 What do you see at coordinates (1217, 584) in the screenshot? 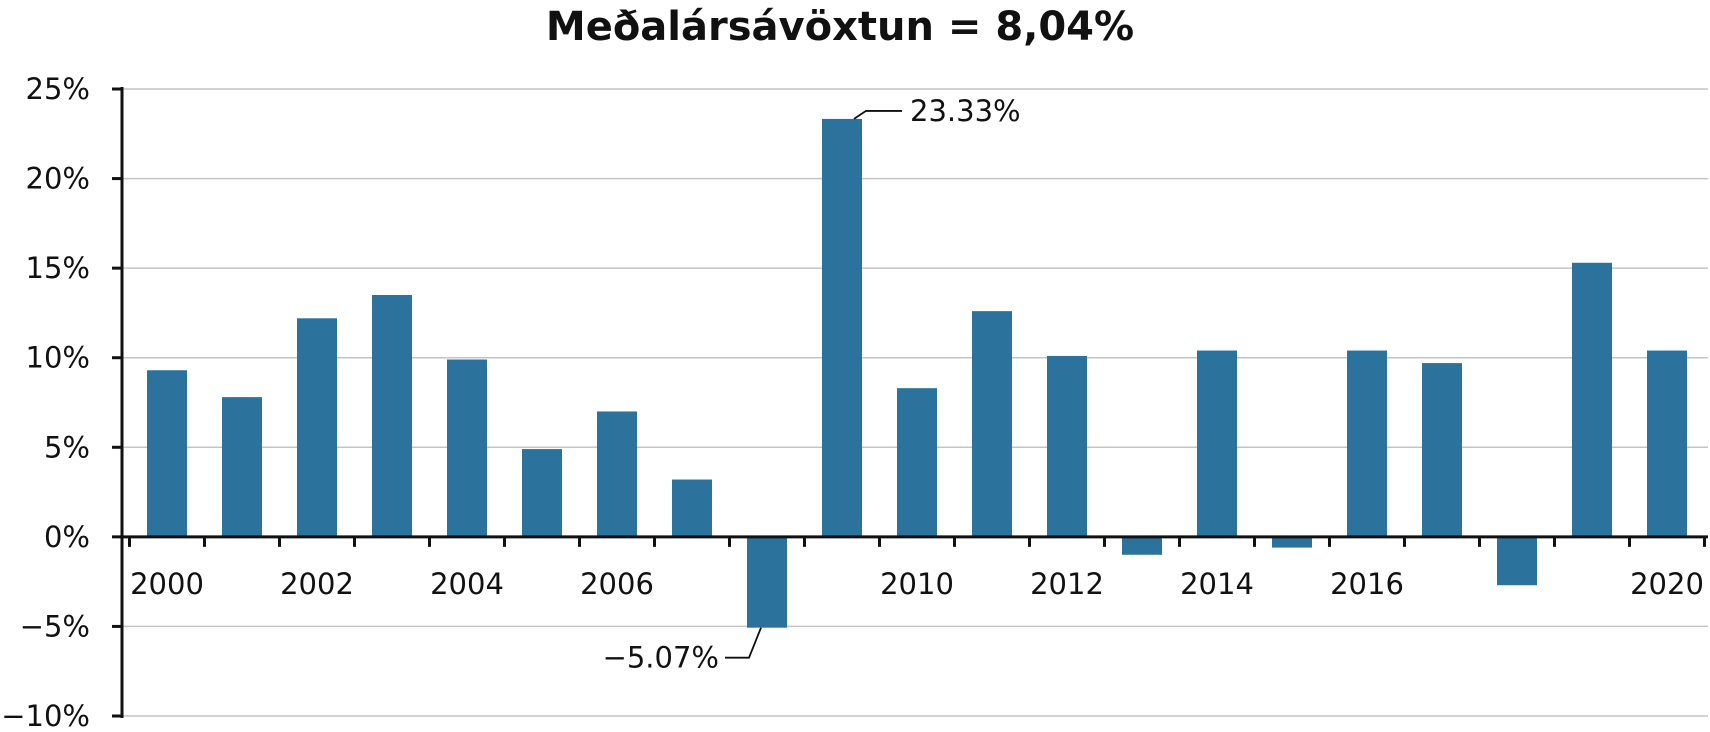
I see `x-tick-label: 2014` at bounding box center [1217, 584].